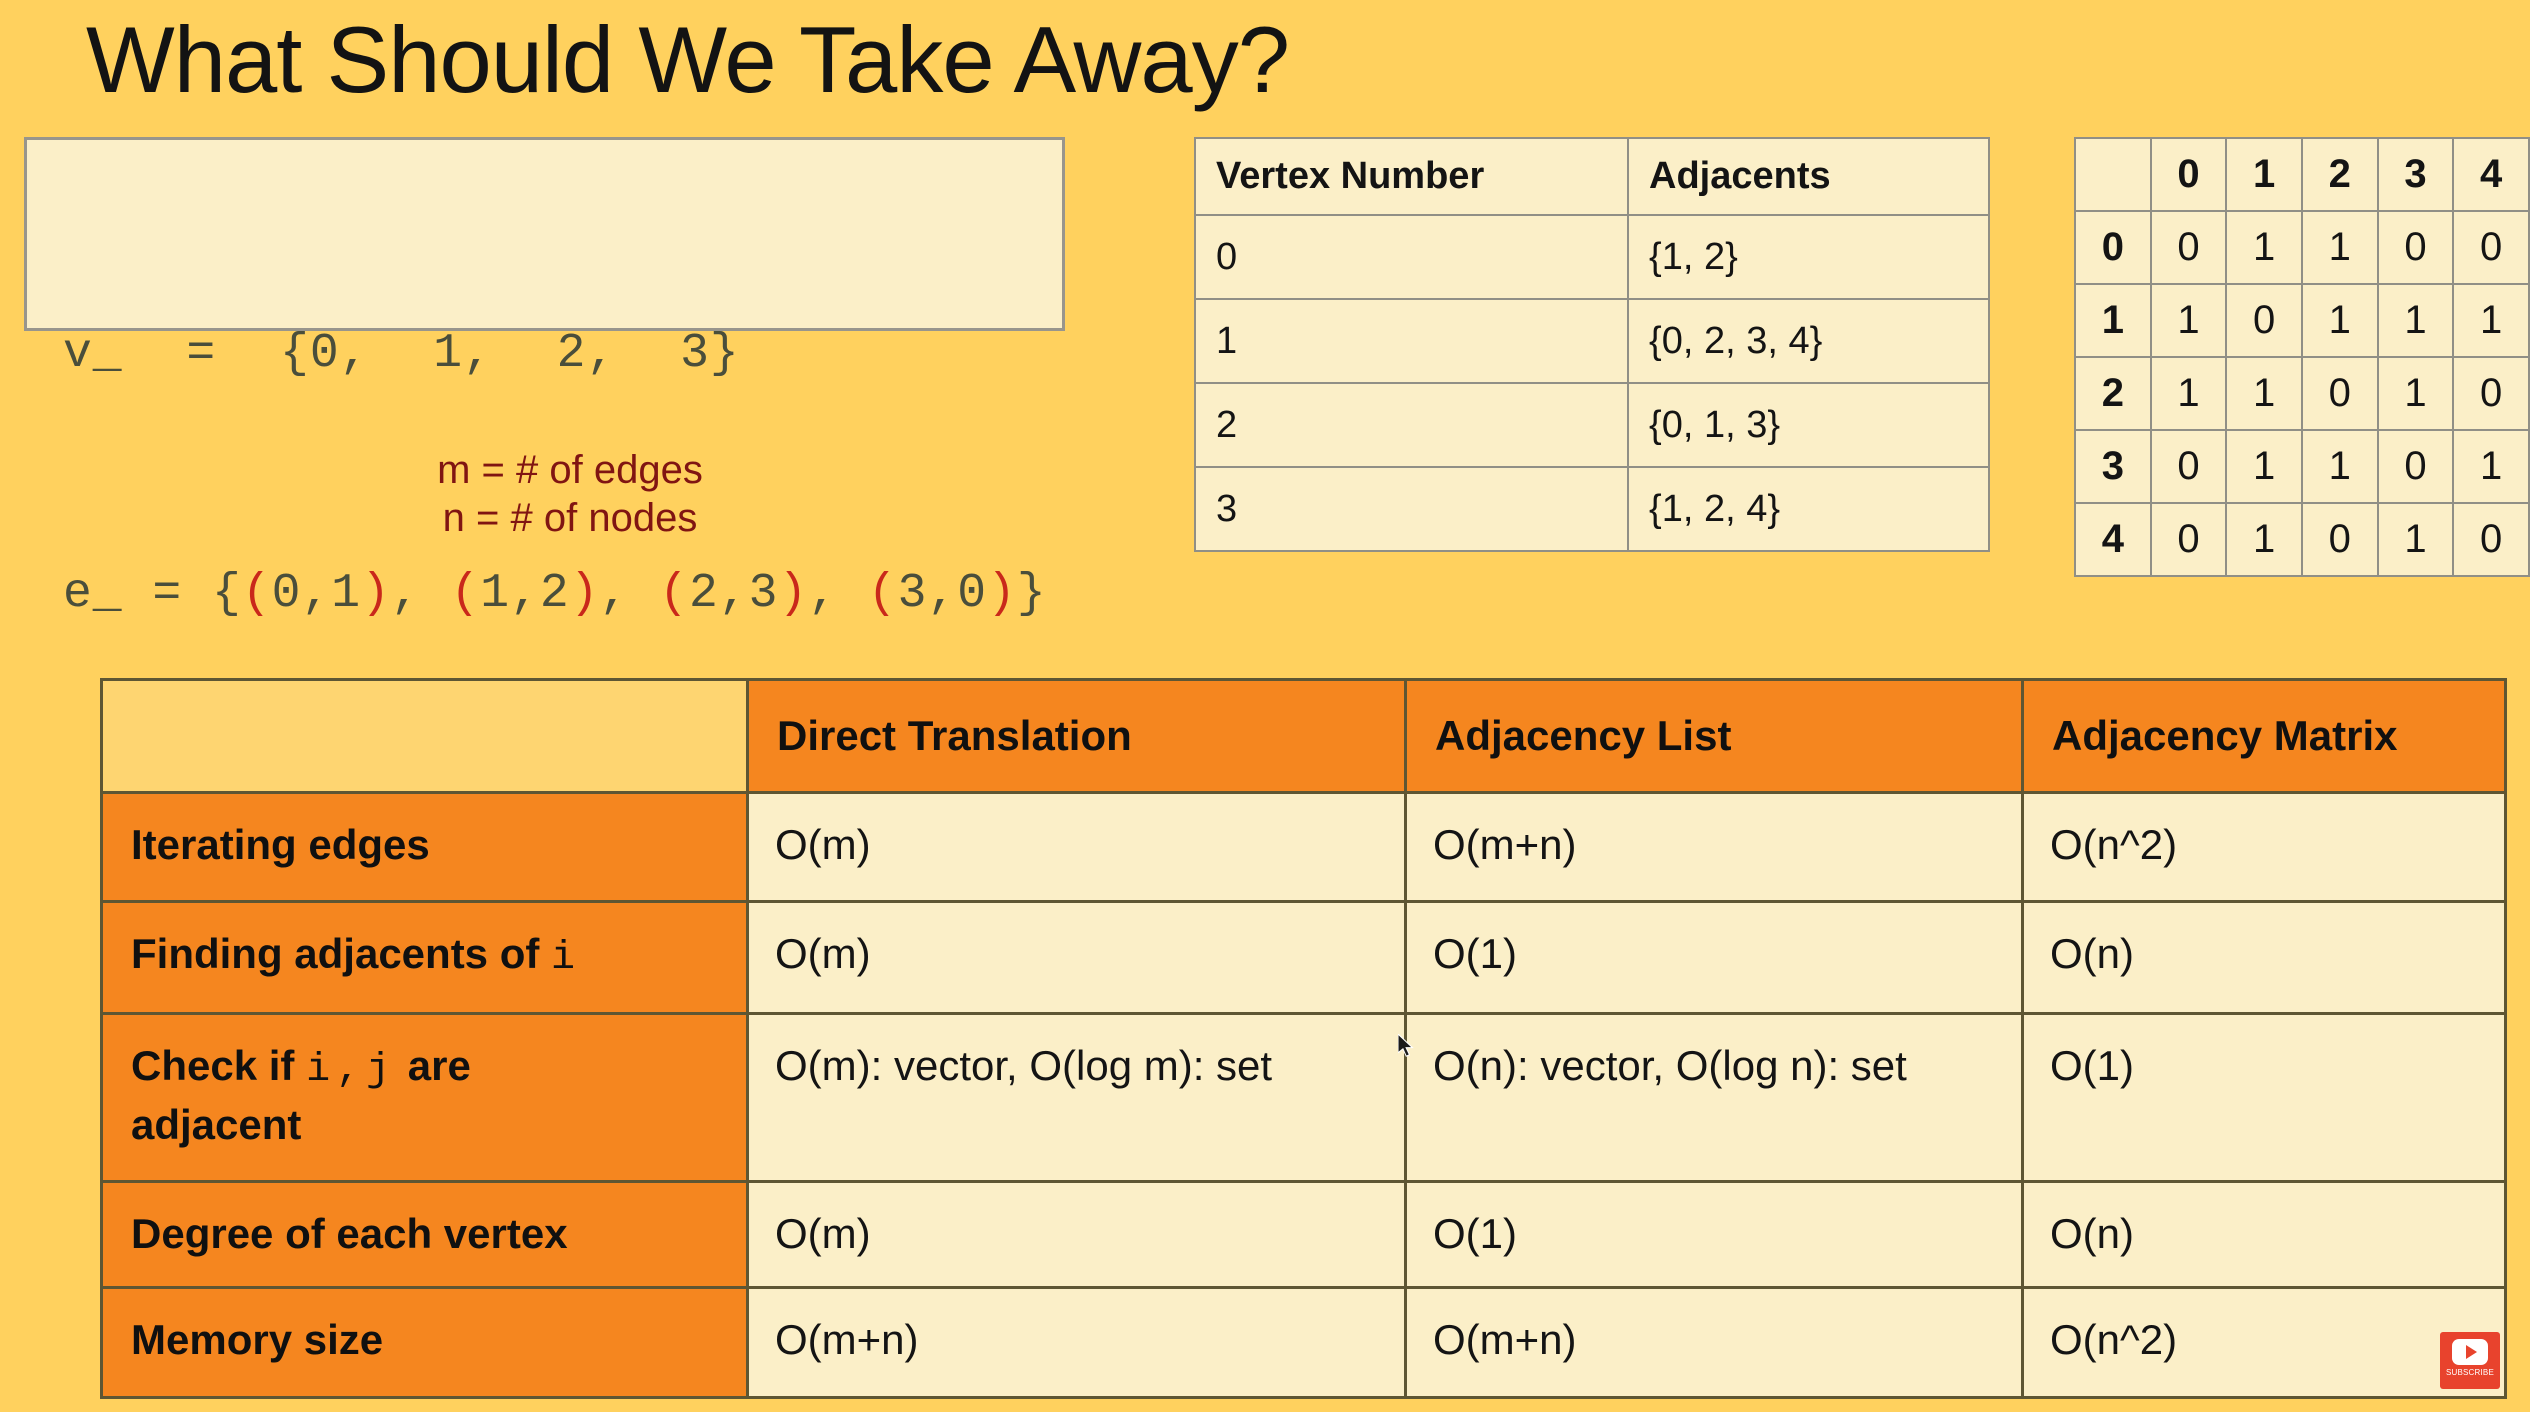 The width and height of the screenshot is (2530, 1412). I want to click on table-header-row: Vertex Number Adjacents, so click(1592, 176).